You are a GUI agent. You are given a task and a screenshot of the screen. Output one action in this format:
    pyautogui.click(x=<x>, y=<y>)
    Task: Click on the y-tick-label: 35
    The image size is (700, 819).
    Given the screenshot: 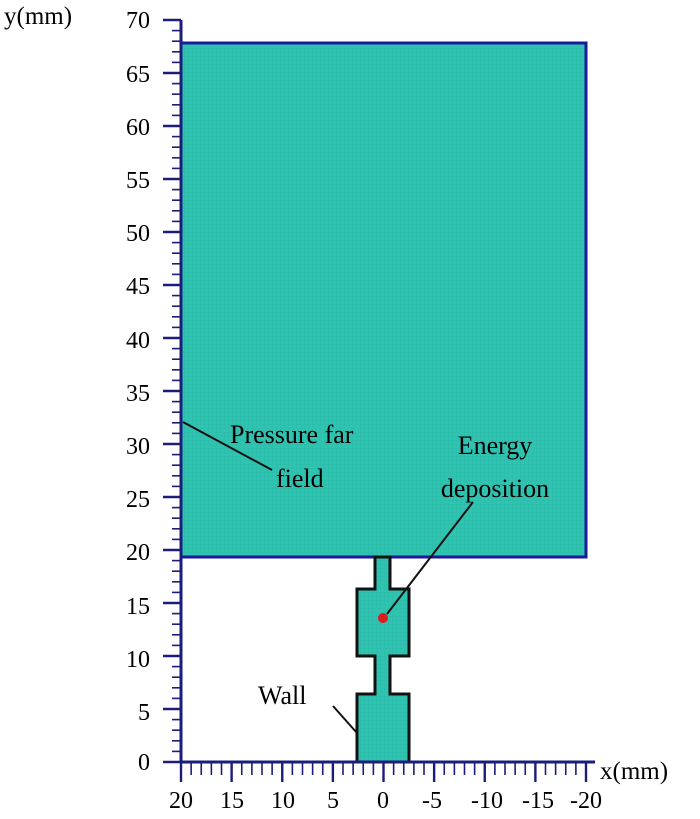 What is the action you would take?
    pyautogui.click(x=138, y=394)
    